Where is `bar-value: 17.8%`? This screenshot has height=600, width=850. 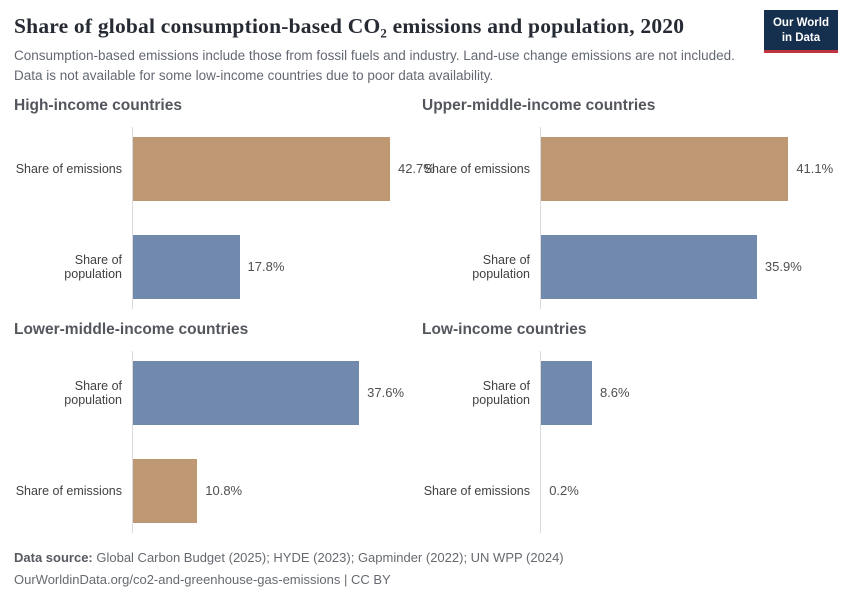
bar-value: 17.8% is located at coordinates (266, 266).